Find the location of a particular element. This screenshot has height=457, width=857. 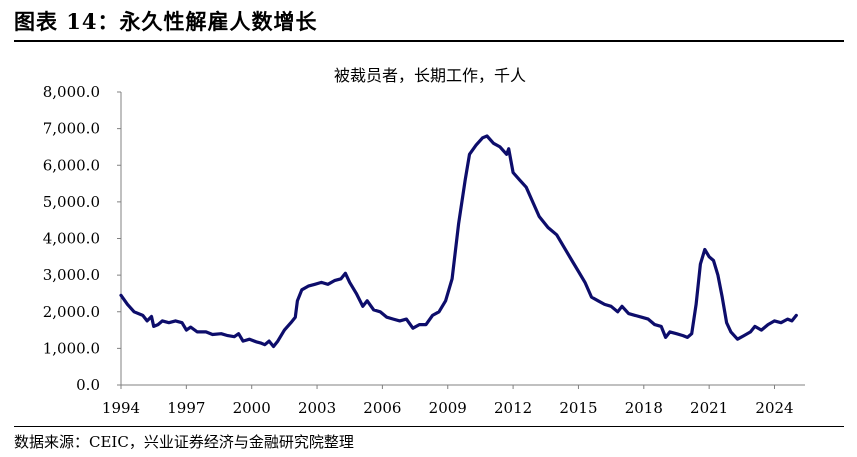

source-rule is located at coordinates (429, 426).